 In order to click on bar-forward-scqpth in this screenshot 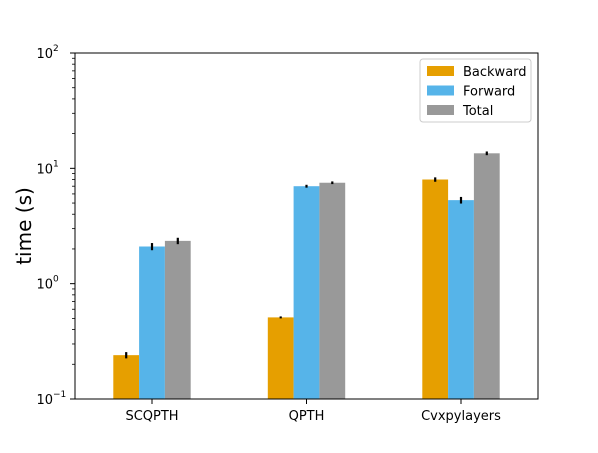, I will do `click(152, 322)`.